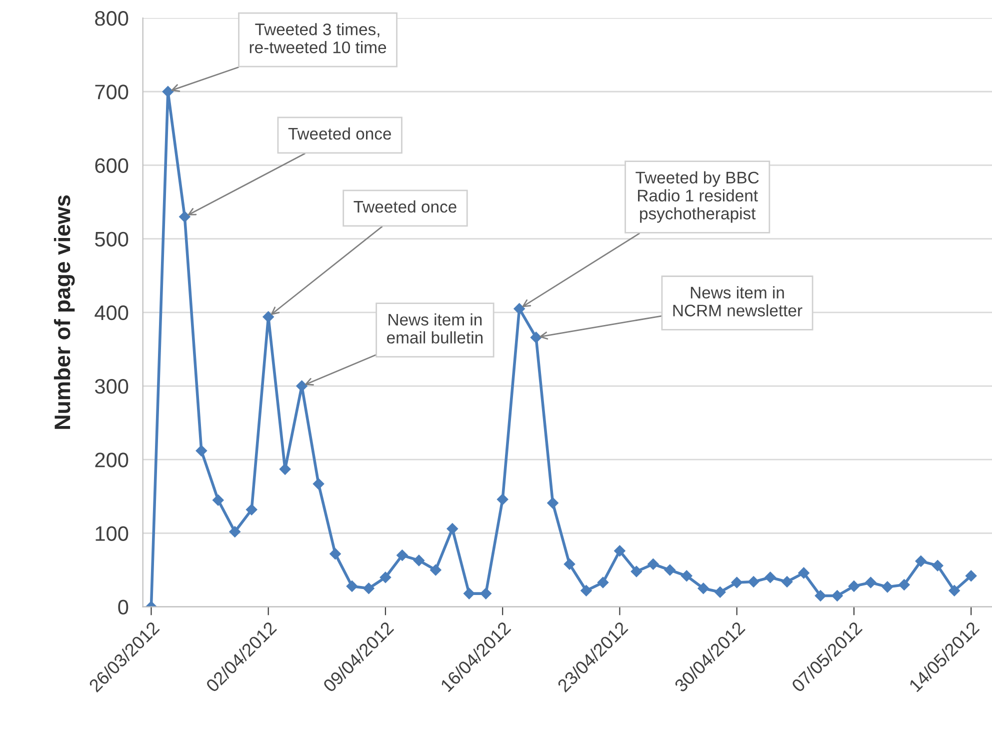 The width and height of the screenshot is (992, 751). What do you see at coordinates (318, 38) in the screenshot?
I see `annotation: Tweeted 3 times, re-tweeted 10 time` at bounding box center [318, 38].